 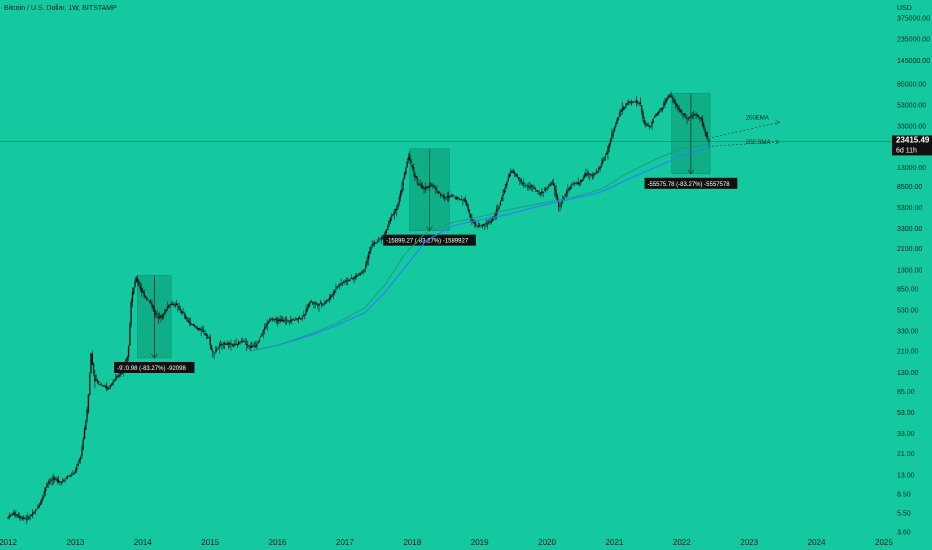 I want to click on y-tick-label: 3.60, so click(x=904, y=533).